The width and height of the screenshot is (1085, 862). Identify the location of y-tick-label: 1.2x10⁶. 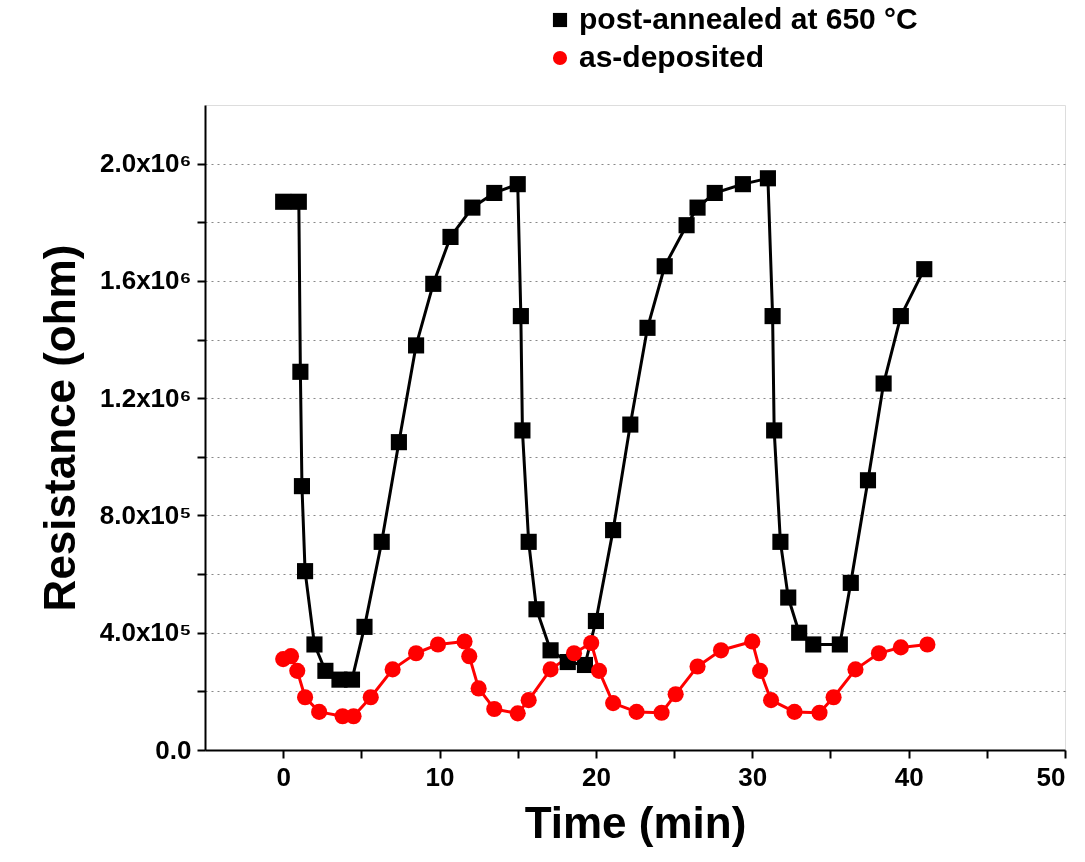
(146, 397).